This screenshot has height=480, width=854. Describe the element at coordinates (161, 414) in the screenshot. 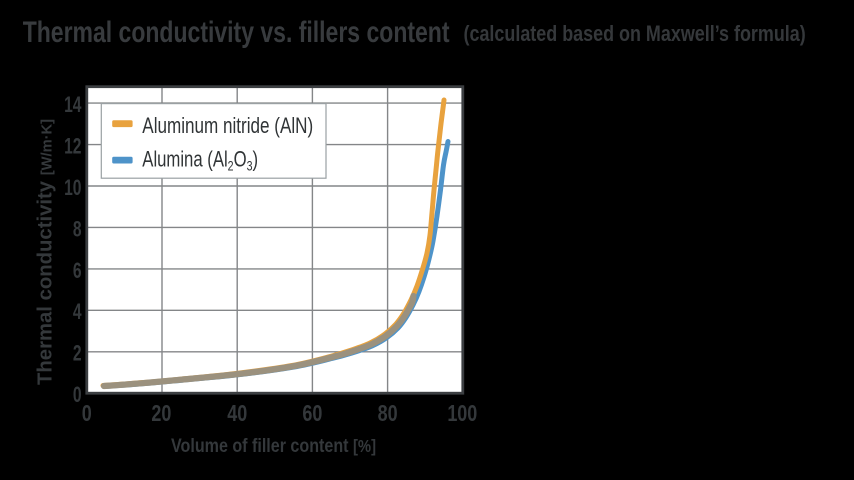

I see `svg-text: 20` at that location.